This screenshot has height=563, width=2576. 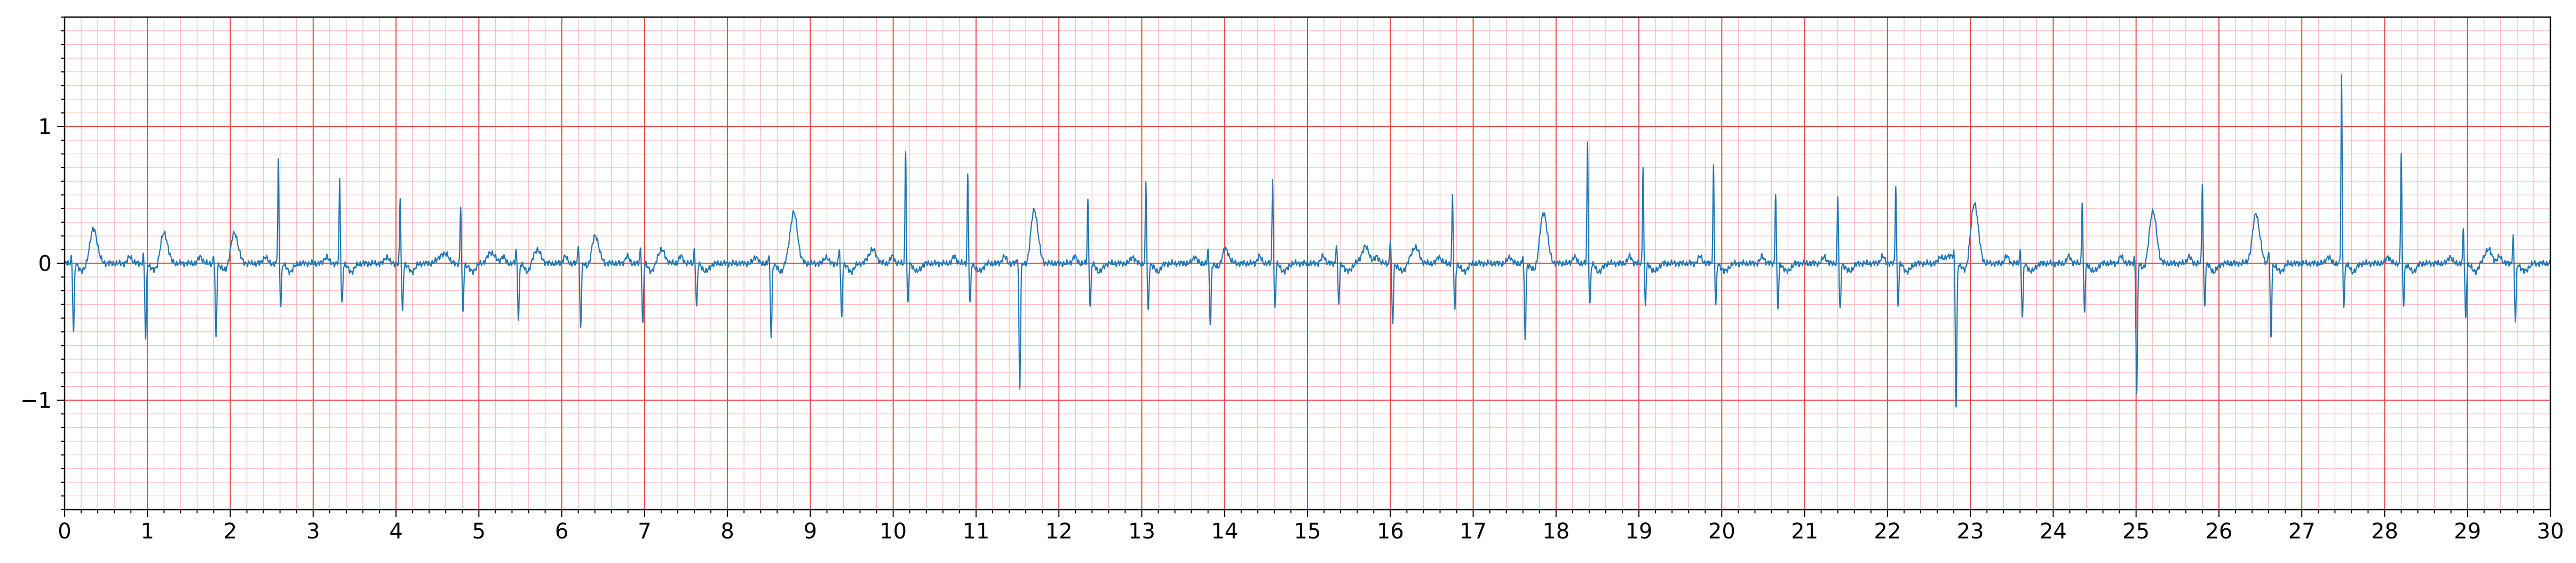 What do you see at coordinates (2384, 531) in the screenshot?
I see `x-tick-label: 28` at bounding box center [2384, 531].